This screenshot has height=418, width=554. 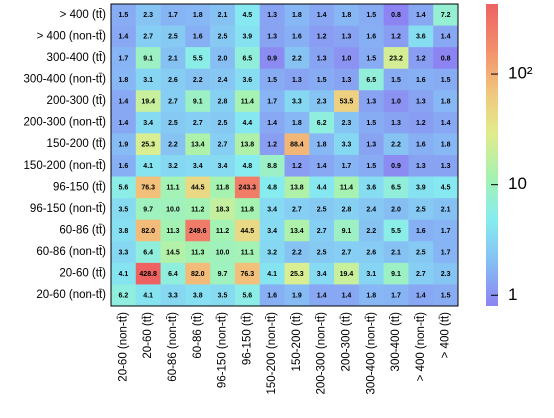 I want to click on cell-label: 13.4, so click(x=297, y=231).